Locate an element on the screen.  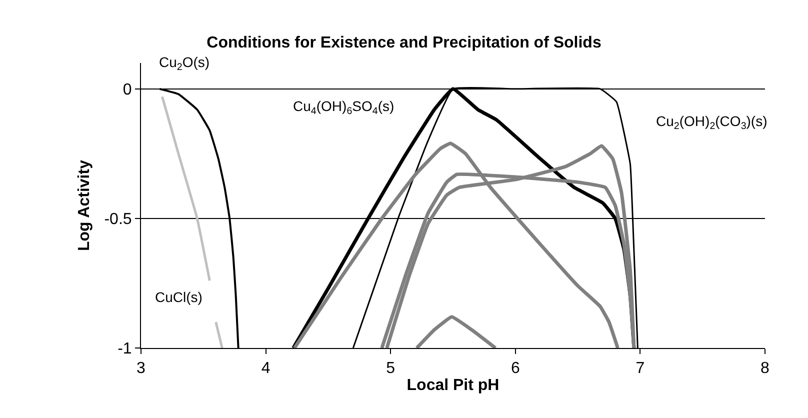
y-tick-label: -0.5 is located at coordinates (118, 219).